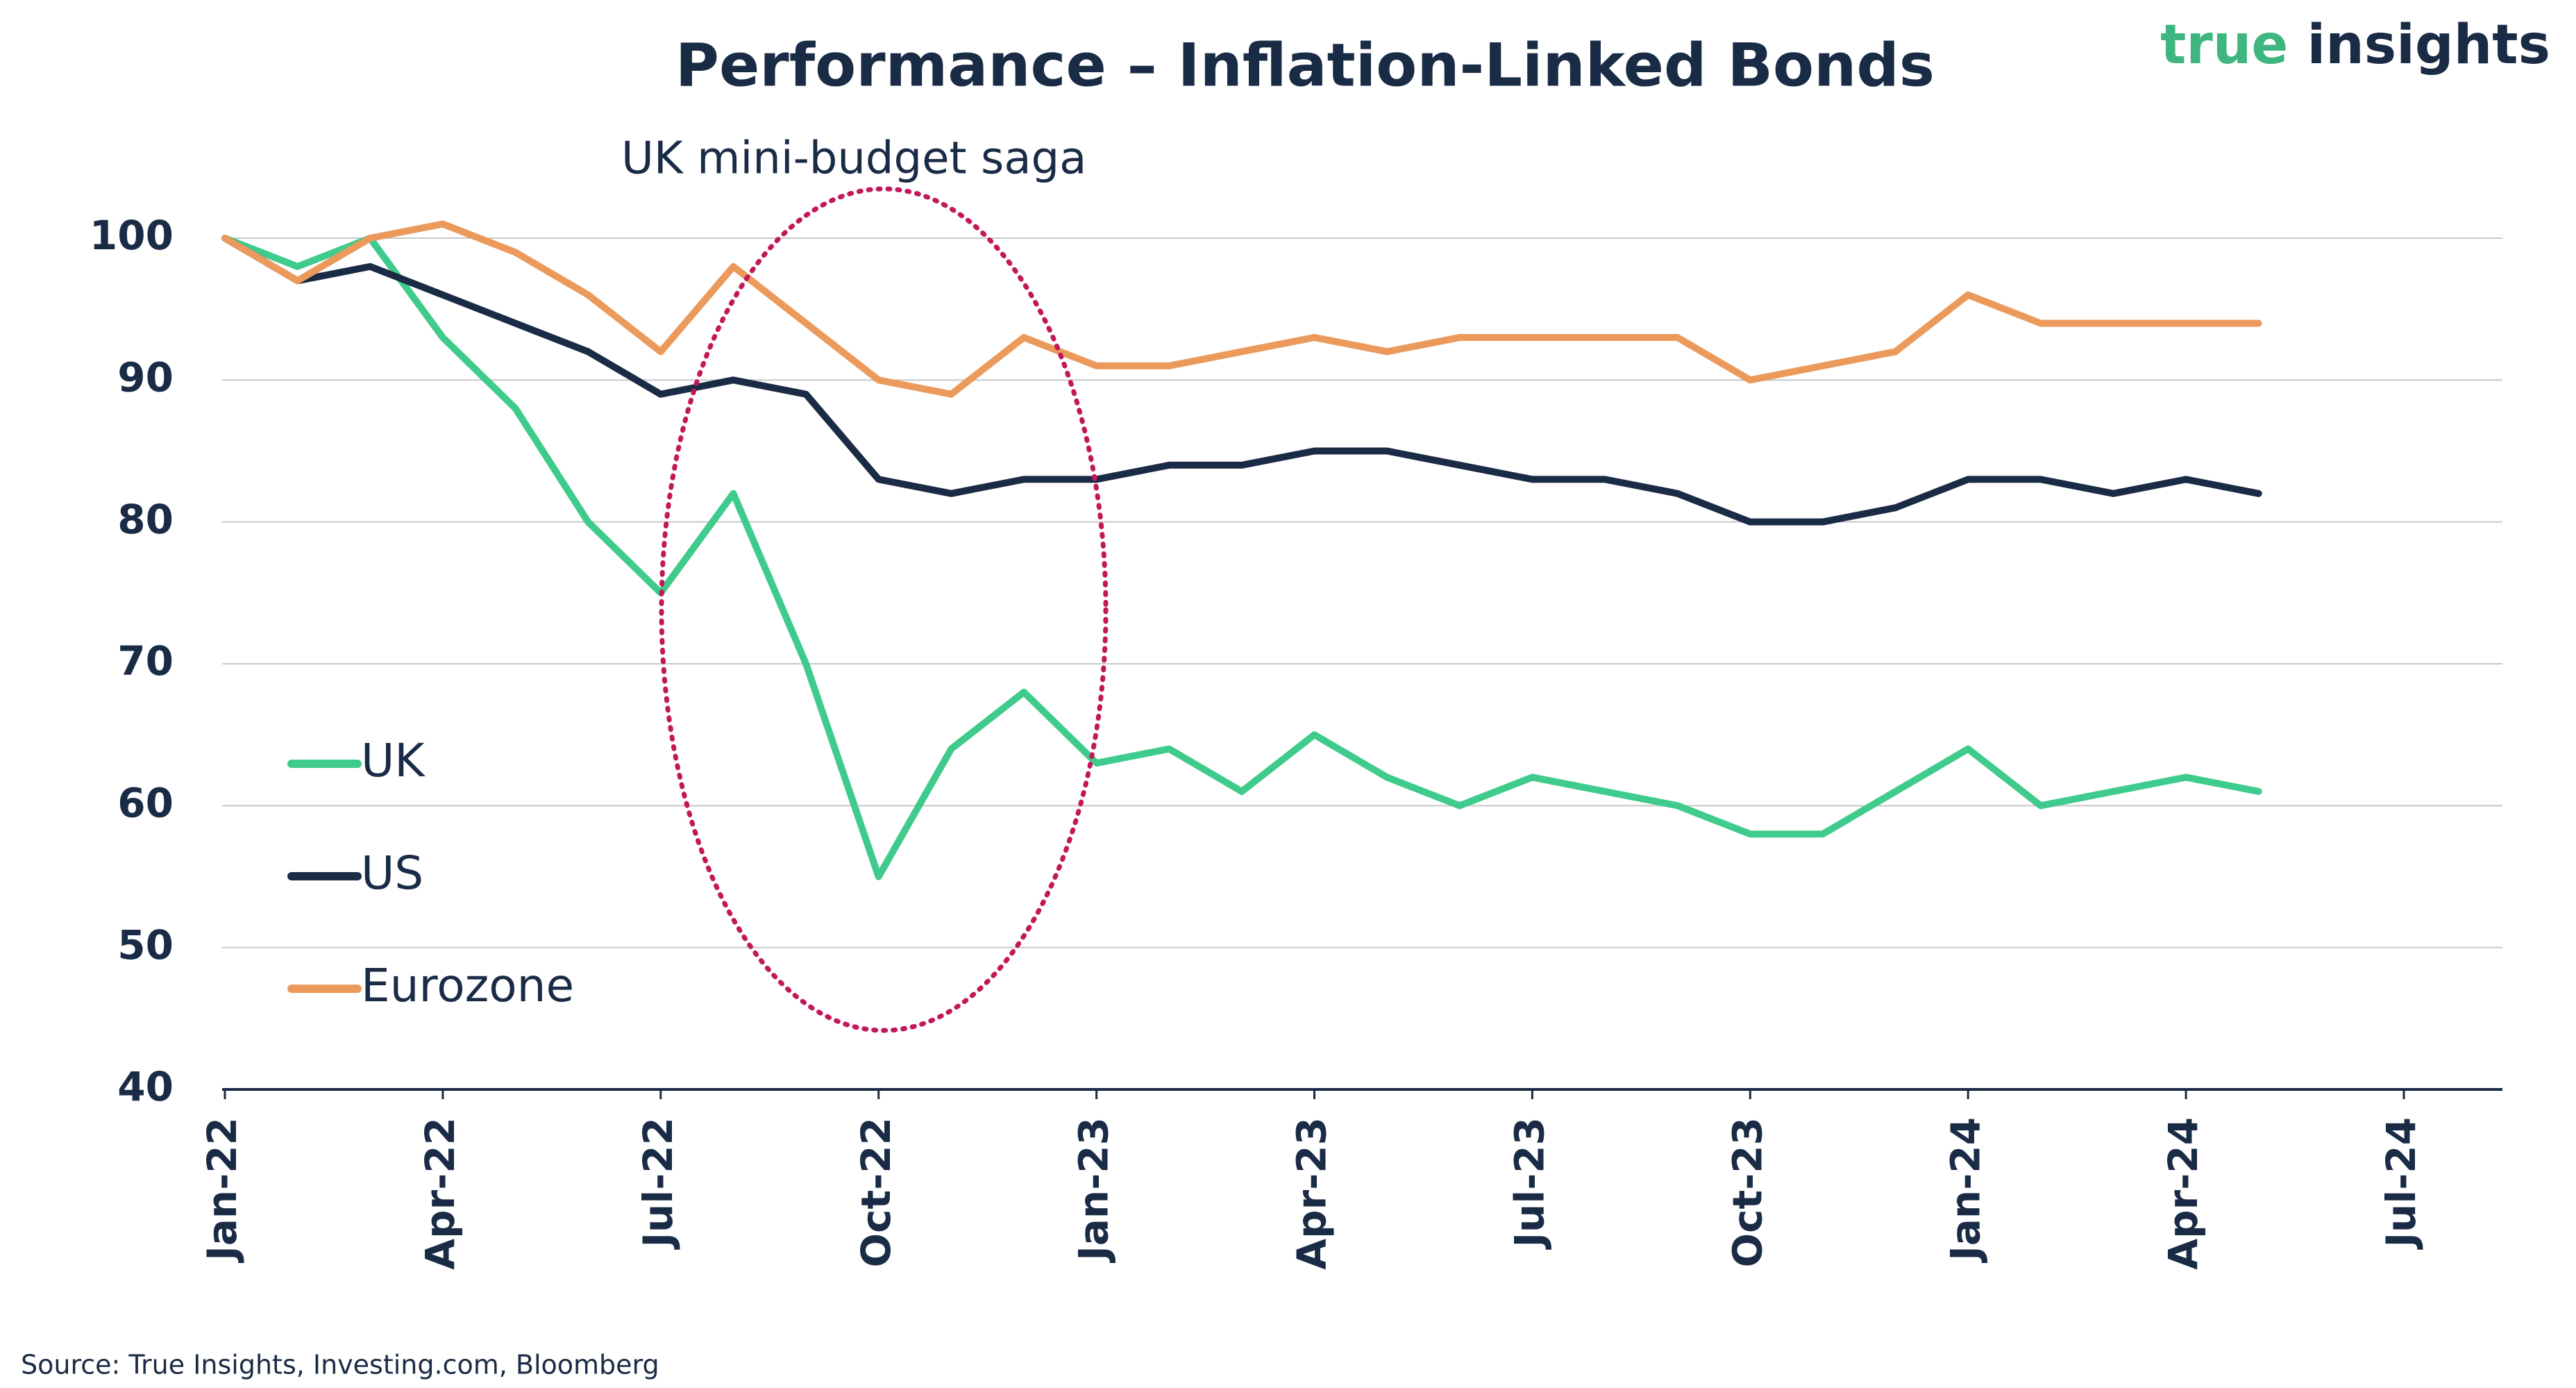 The height and width of the screenshot is (1388, 2576). What do you see at coordinates (145, 519) in the screenshot?
I see `y-tick-label: 80` at bounding box center [145, 519].